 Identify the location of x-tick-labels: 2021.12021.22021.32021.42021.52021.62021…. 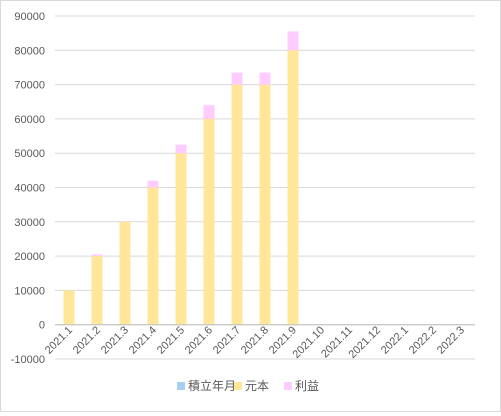
(255, 342).